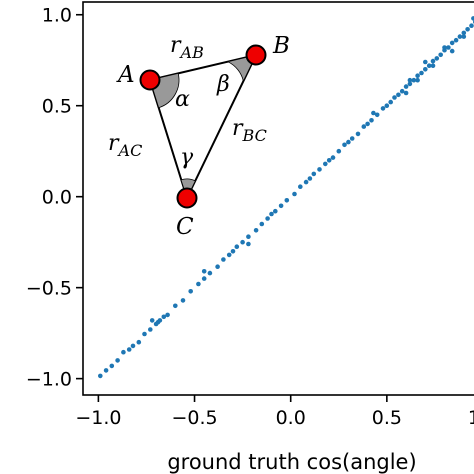  Describe the element at coordinates (281, 46) in the screenshot. I see `vertex-label-b: B` at that location.